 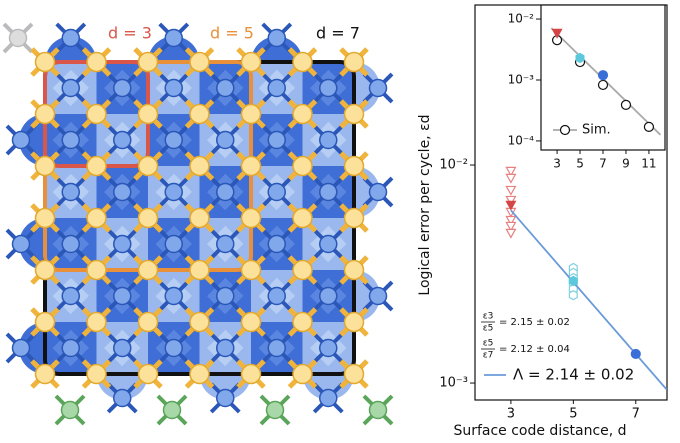 I want to click on x-tick-label: 9, so click(x=626, y=164).